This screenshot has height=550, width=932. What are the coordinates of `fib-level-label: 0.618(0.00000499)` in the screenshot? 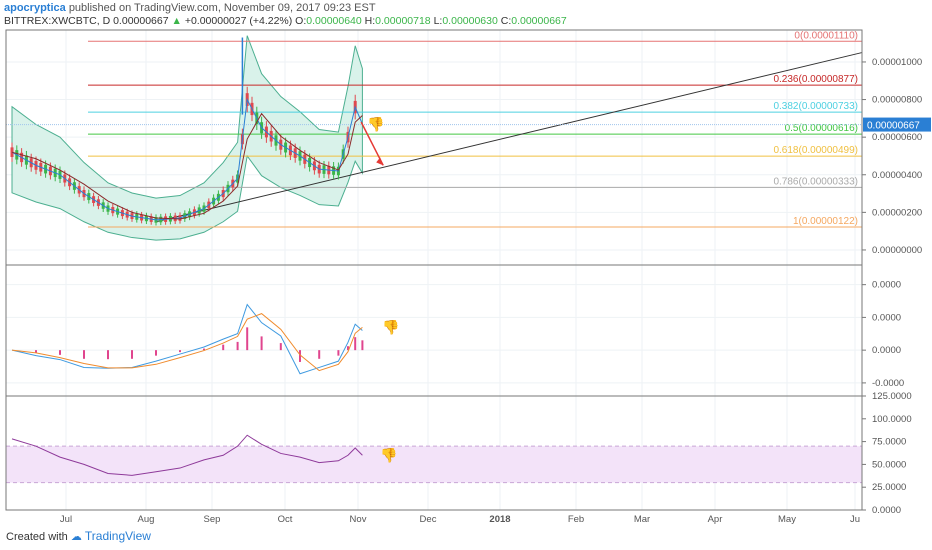 It's located at (815, 150).